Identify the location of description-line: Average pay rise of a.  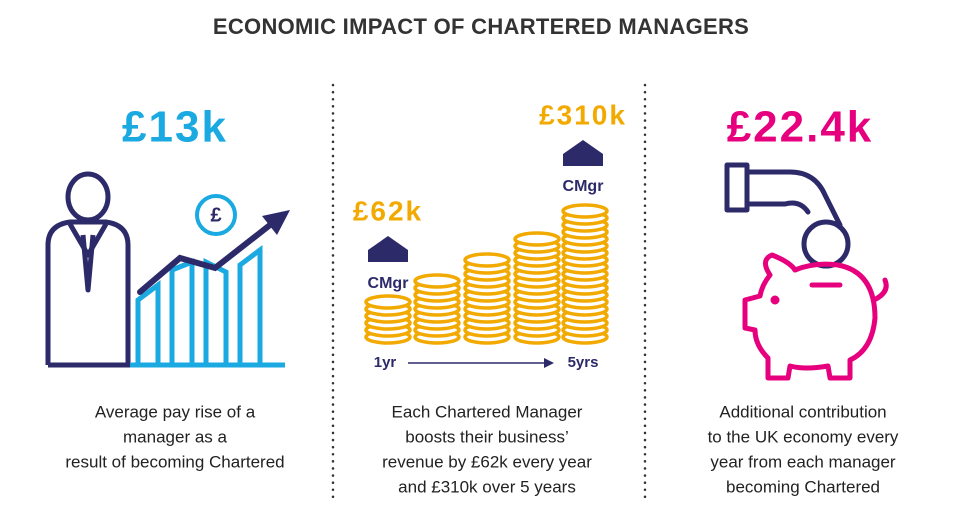
(175, 411).